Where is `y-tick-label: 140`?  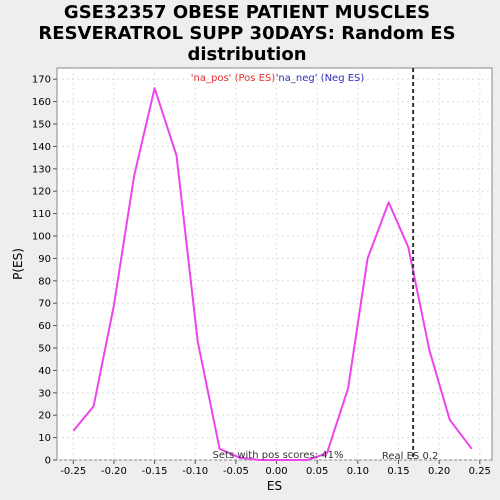 y-tick-label: 140 is located at coordinates (41, 147).